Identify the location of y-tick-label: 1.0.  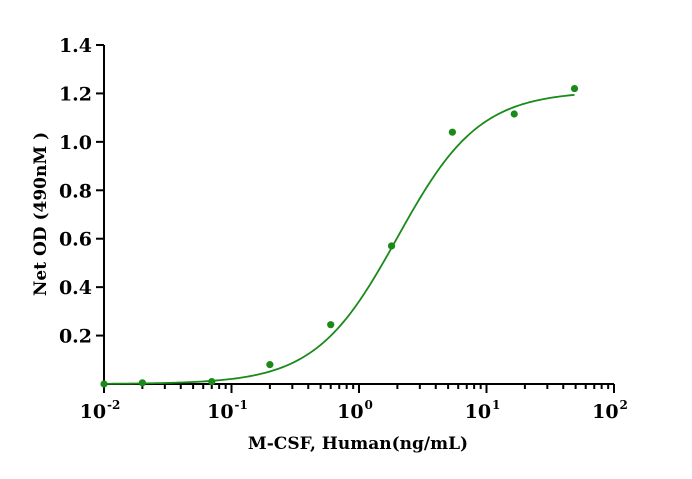
(75, 143).